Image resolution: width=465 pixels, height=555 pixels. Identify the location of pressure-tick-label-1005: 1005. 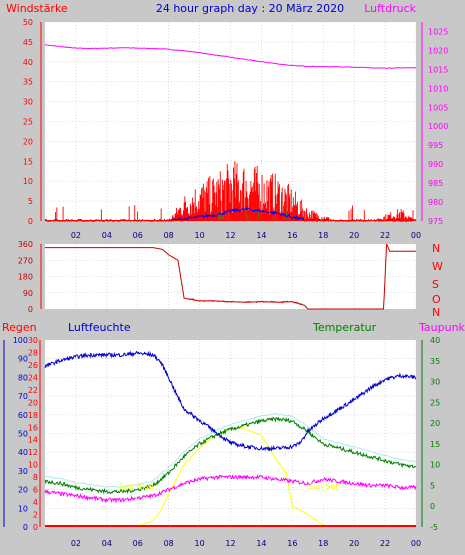
(438, 107).